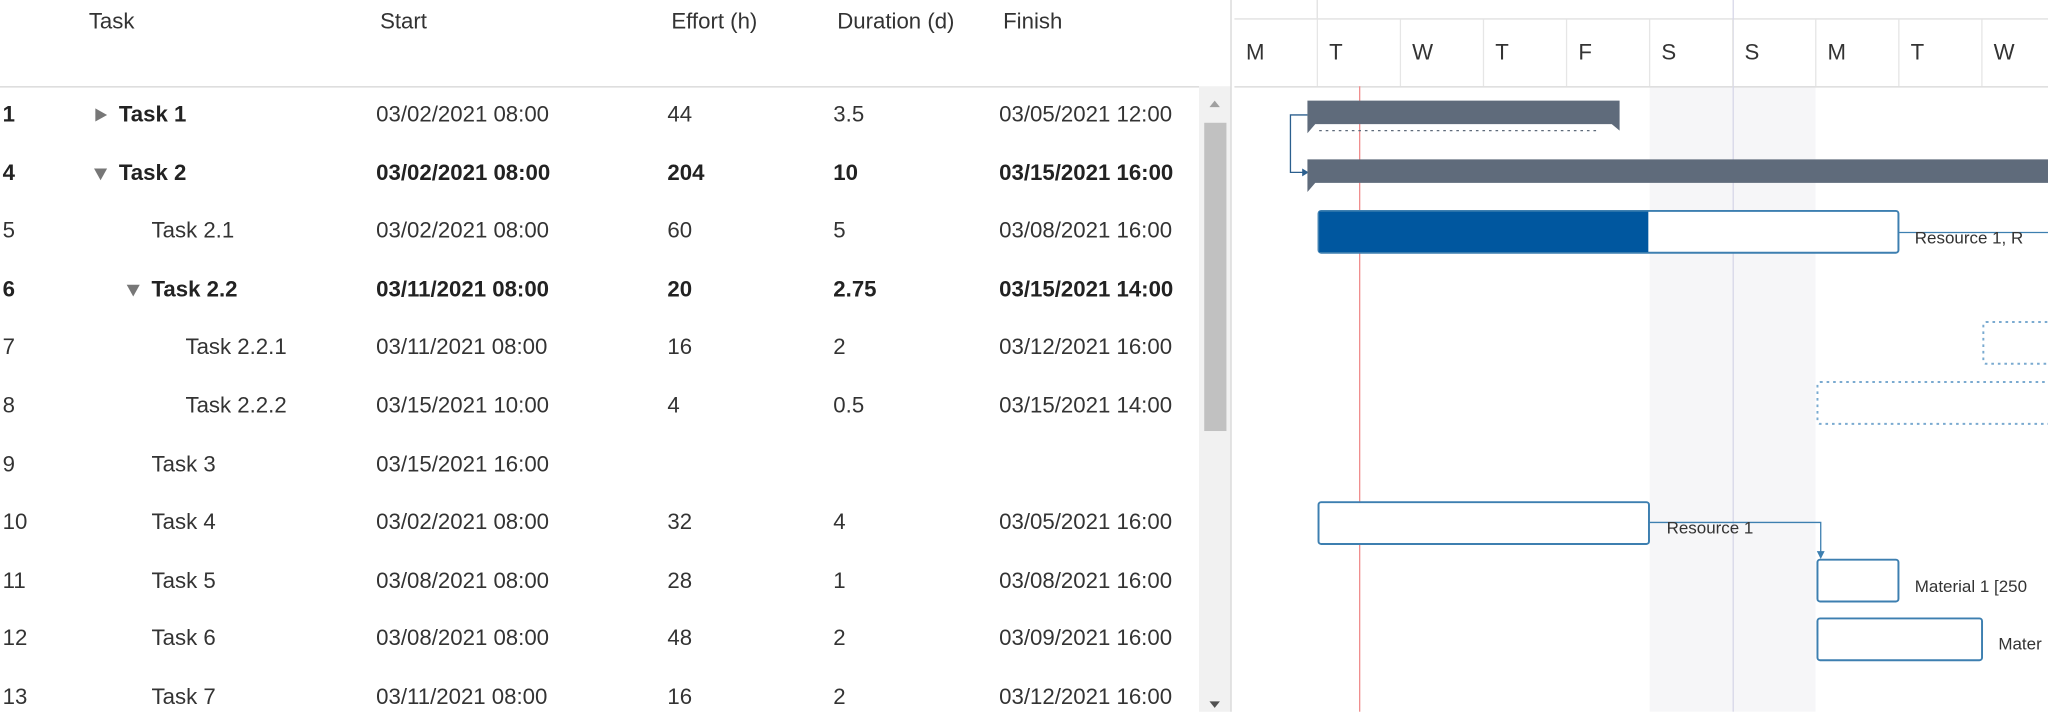 Image resolution: width=2048 pixels, height=712 pixels. Describe the element at coordinates (680, 522) in the screenshot. I see `cell-effort: 32` at that location.